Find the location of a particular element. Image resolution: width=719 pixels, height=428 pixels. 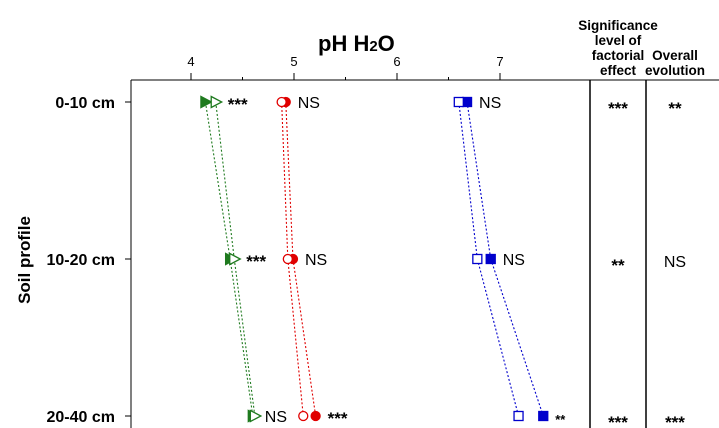

point-annotation: ** is located at coordinates (560, 419).